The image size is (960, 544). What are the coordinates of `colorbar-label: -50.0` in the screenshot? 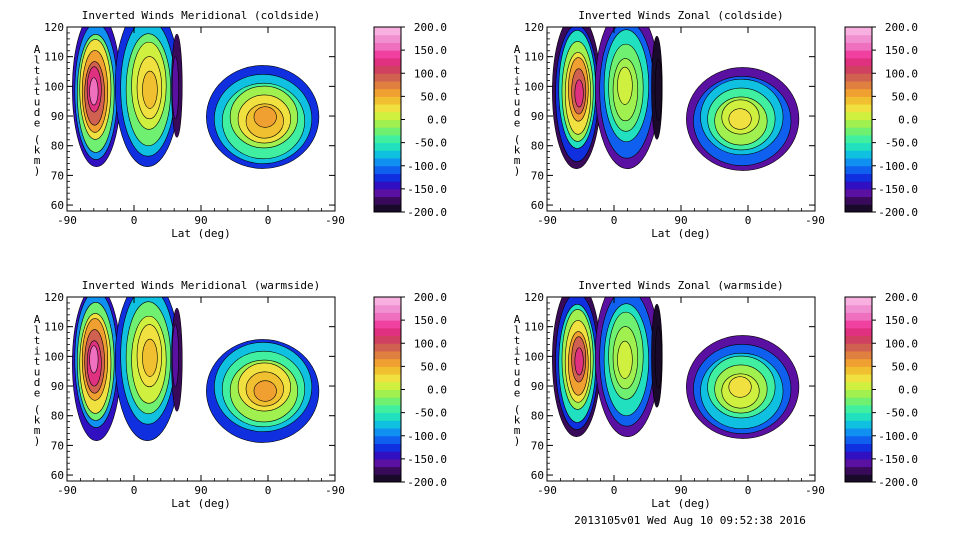 It's located at (430, 413).